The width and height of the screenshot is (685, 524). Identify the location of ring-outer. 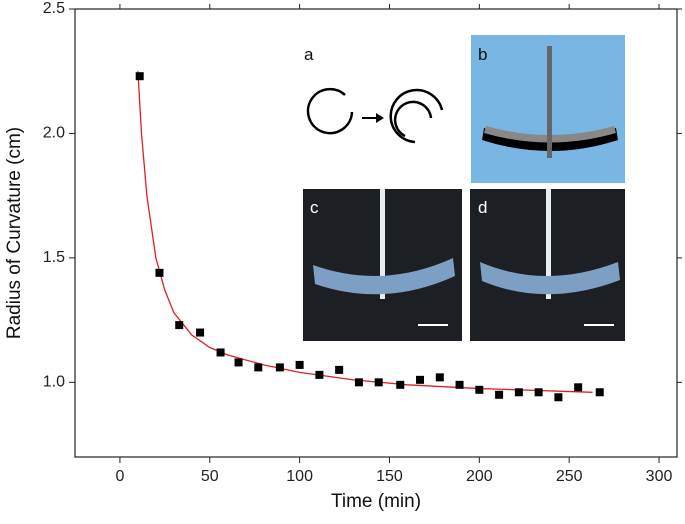
(416, 116).